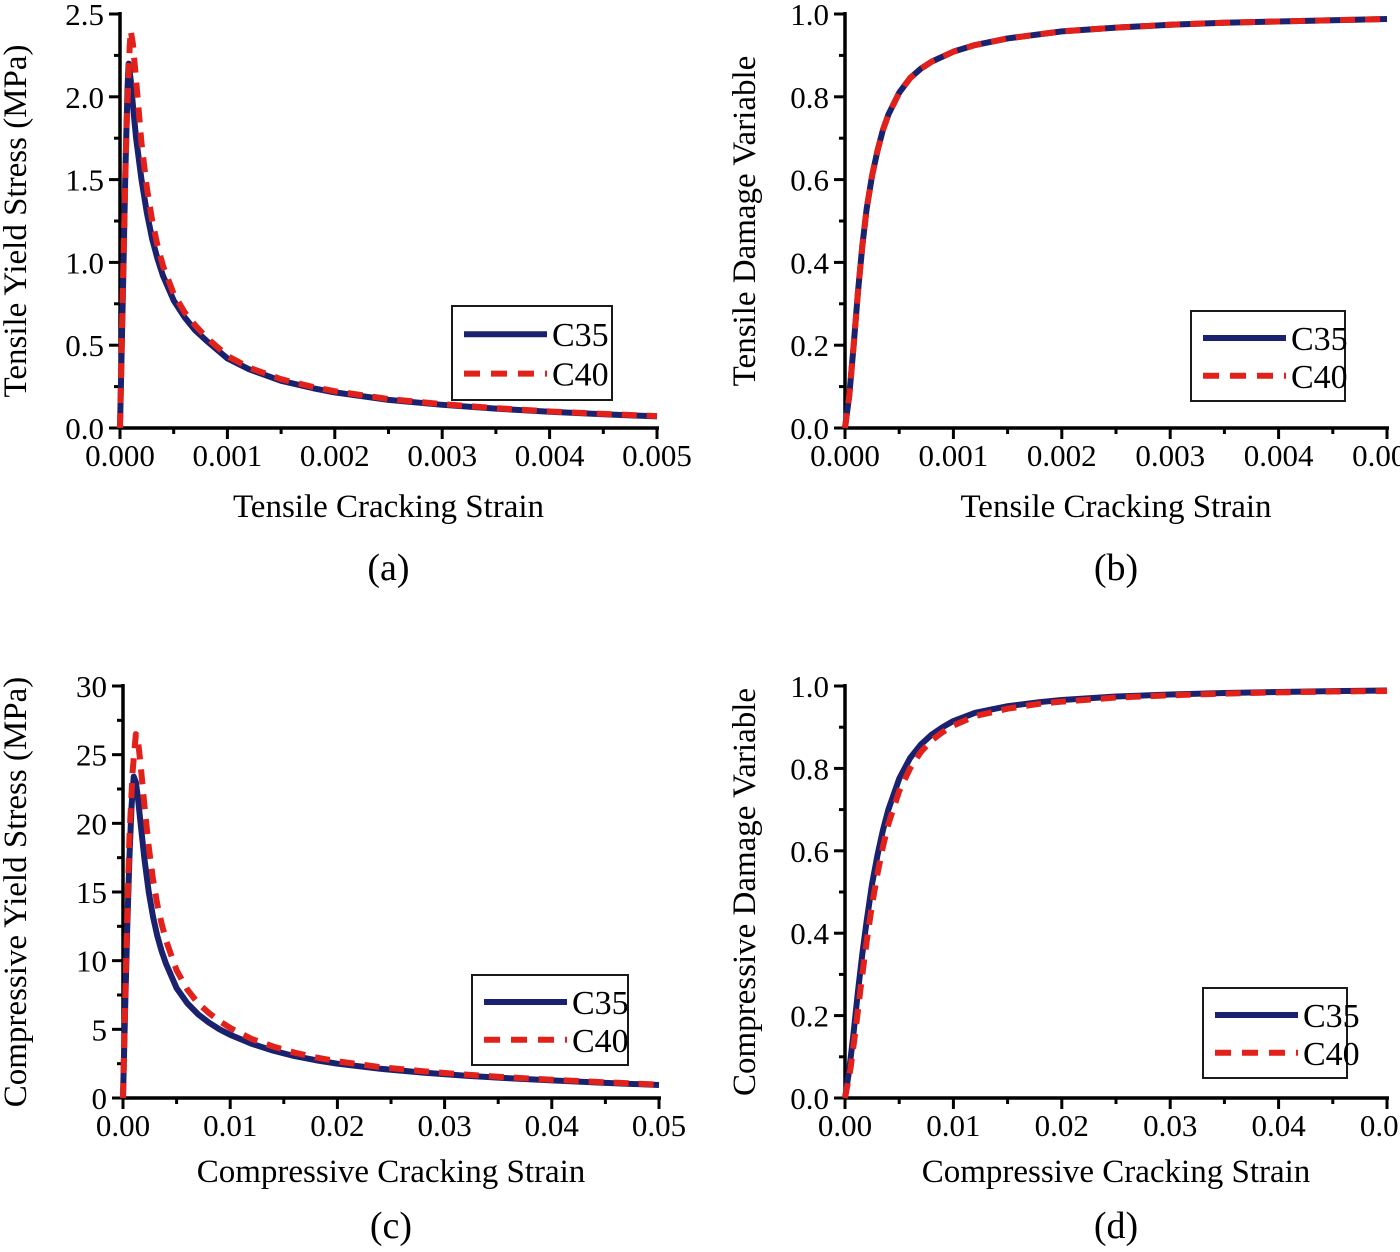 The width and height of the screenshot is (1400, 1252). What do you see at coordinates (91, 961) in the screenshot?
I see `y-tick-label: 10` at bounding box center [91, 961].